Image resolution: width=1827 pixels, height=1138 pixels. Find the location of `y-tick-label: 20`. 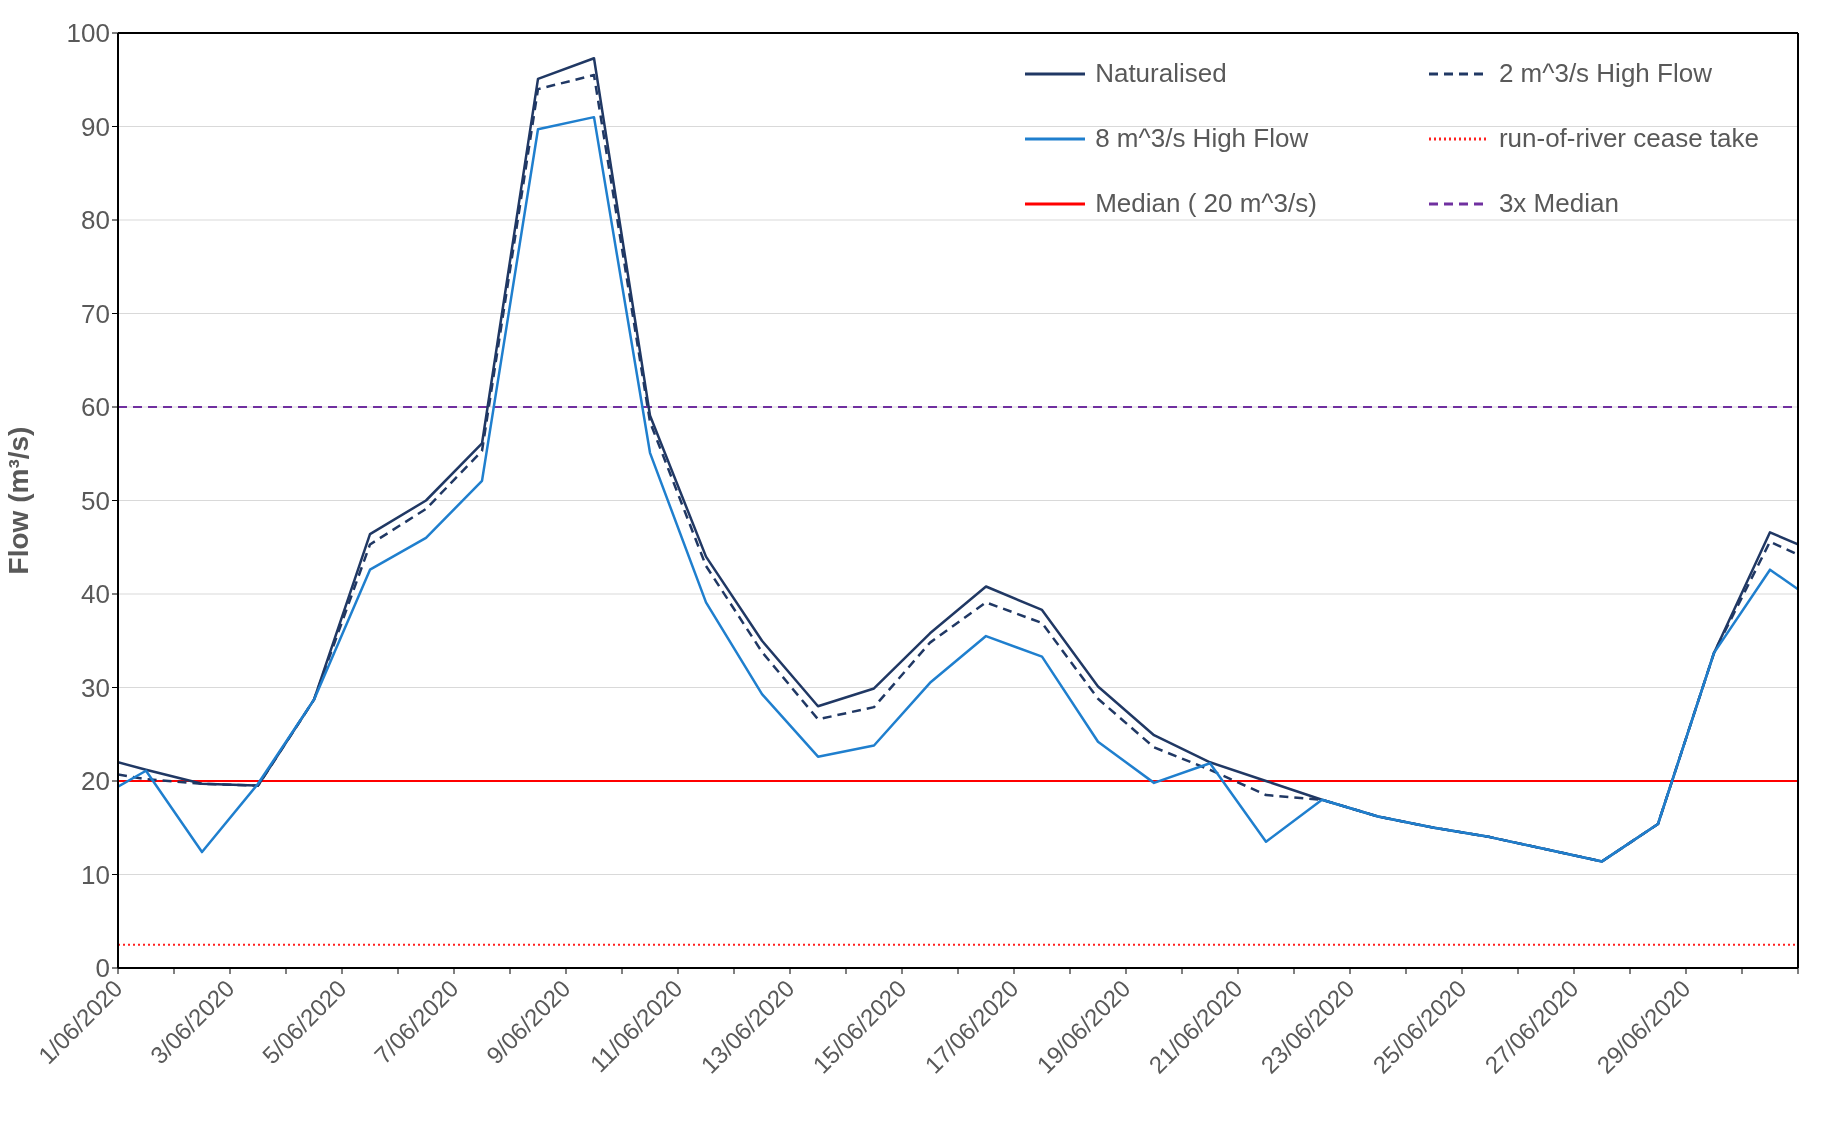

y-tick-label: 20 is located at coordinates (95, 781).